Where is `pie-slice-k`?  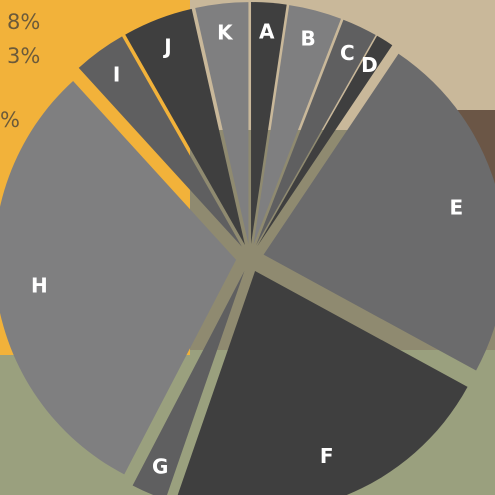
pie-slice-k is located at coordinates (222, 123).